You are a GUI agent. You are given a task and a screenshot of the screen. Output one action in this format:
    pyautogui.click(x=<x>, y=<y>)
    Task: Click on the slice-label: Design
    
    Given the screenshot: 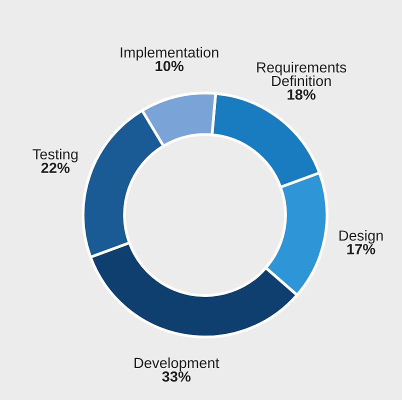 What is the action you would take?
    pyautogui.click(x=361, y=237)
    